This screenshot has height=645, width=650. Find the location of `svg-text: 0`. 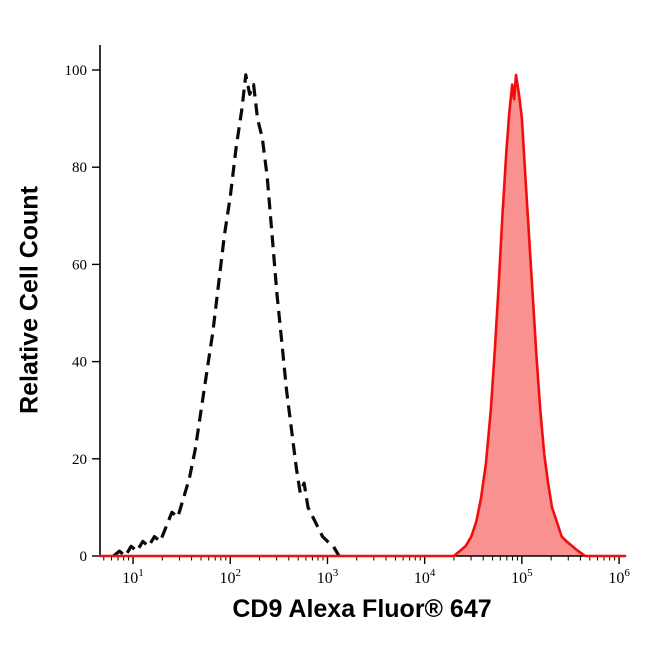

svg-text: 0 is located at coordinates (84, 557).